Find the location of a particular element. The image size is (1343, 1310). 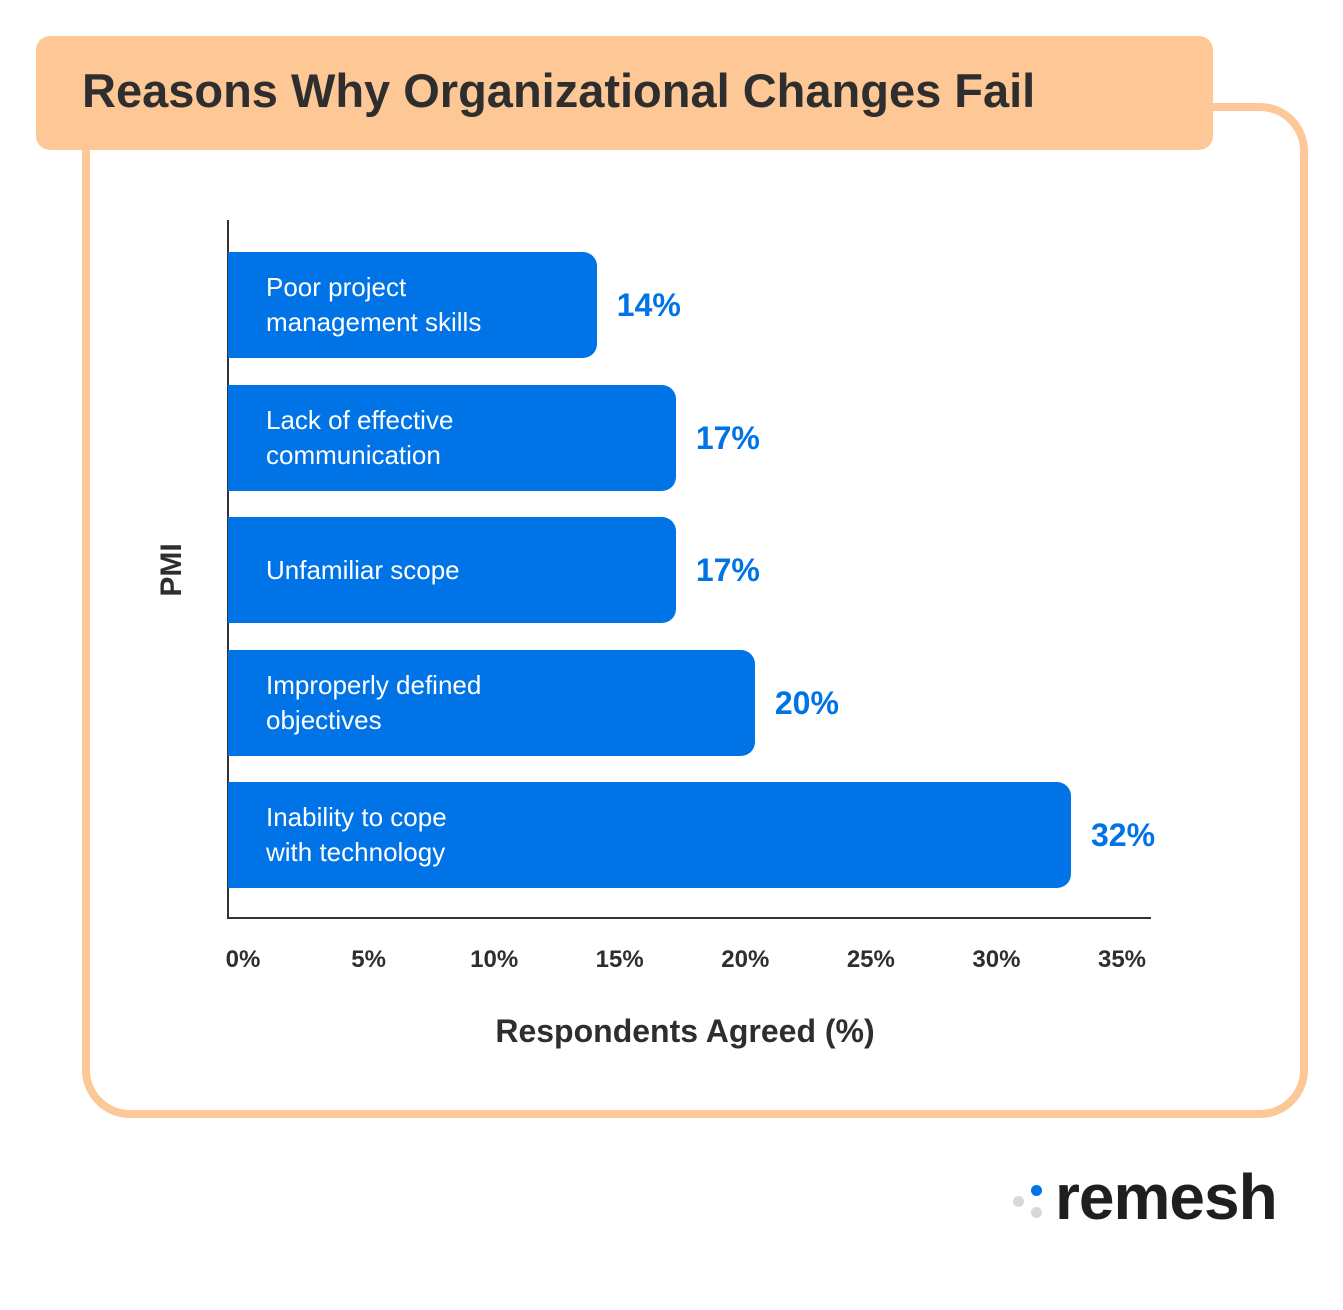

x-tick-label: 35% is located at coordinates (1122, 959).